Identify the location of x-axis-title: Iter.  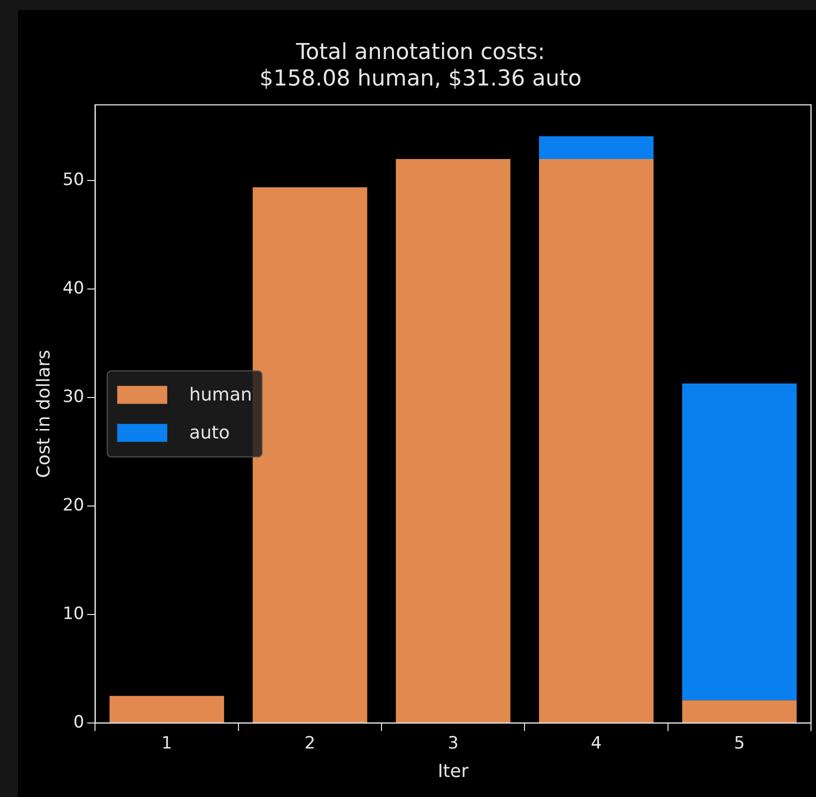
(454, 771).